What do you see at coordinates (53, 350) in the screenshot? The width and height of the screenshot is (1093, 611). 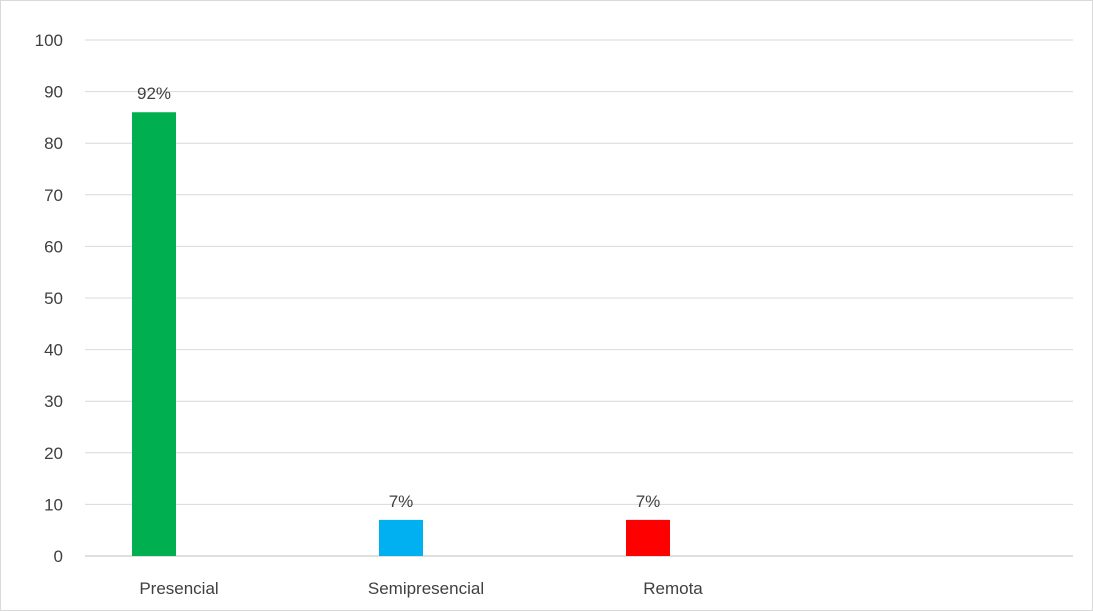 I see `y-tick-label: 40` at bounding box center [53, 350].